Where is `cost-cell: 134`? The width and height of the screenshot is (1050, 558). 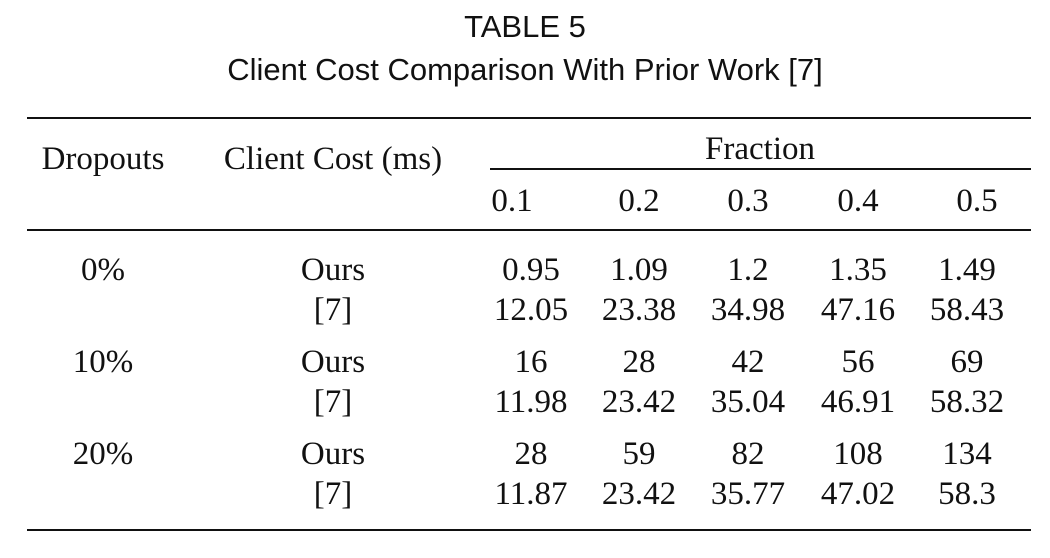
cost-cell: 134 is located at coordinates (967, 454).